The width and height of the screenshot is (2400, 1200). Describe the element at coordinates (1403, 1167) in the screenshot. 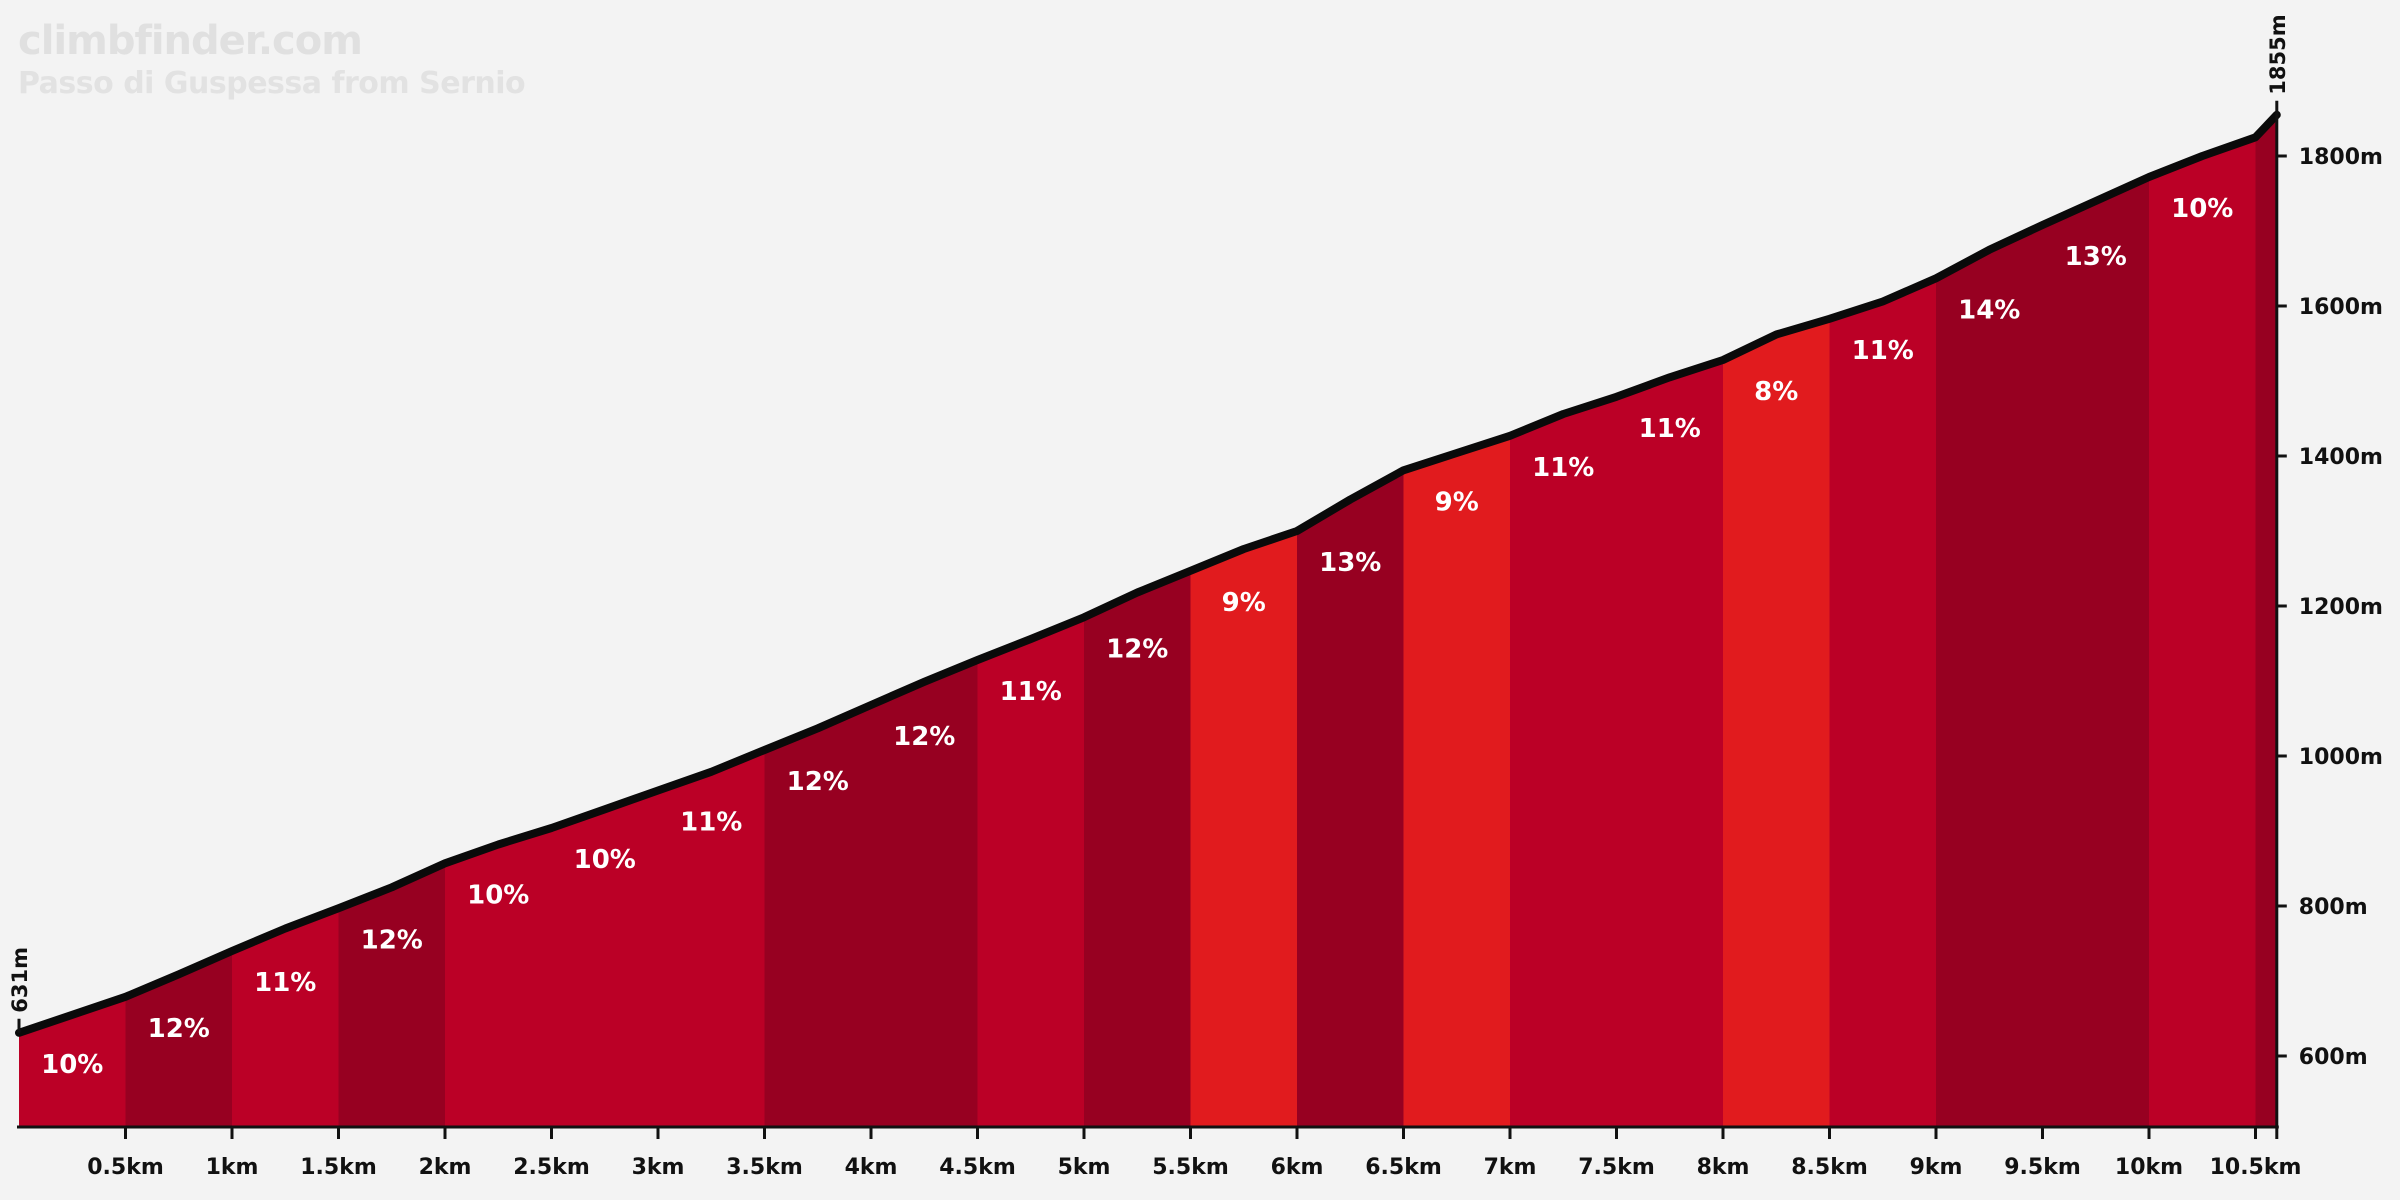

I see `x-tick-label-13: 6.5km` at that location.